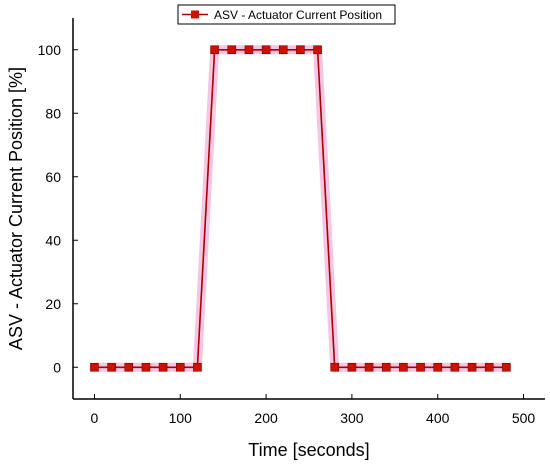 This screenshot has height=467, width=550. Describe the element at coordinates (53, 304) in the screenshot. I see `y-tick-label: 20` at that location.